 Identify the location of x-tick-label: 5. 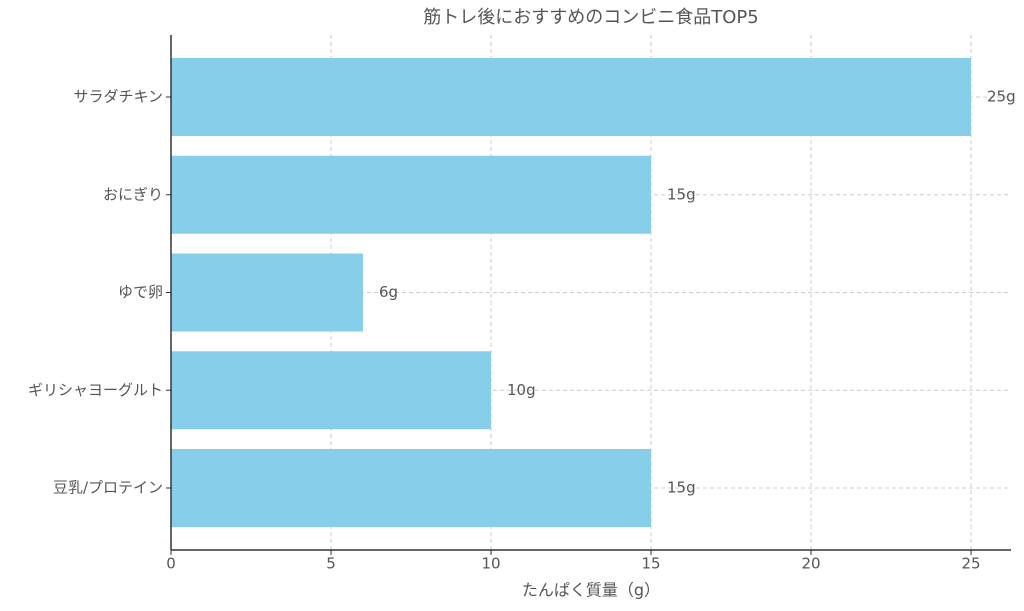
(331, 564).